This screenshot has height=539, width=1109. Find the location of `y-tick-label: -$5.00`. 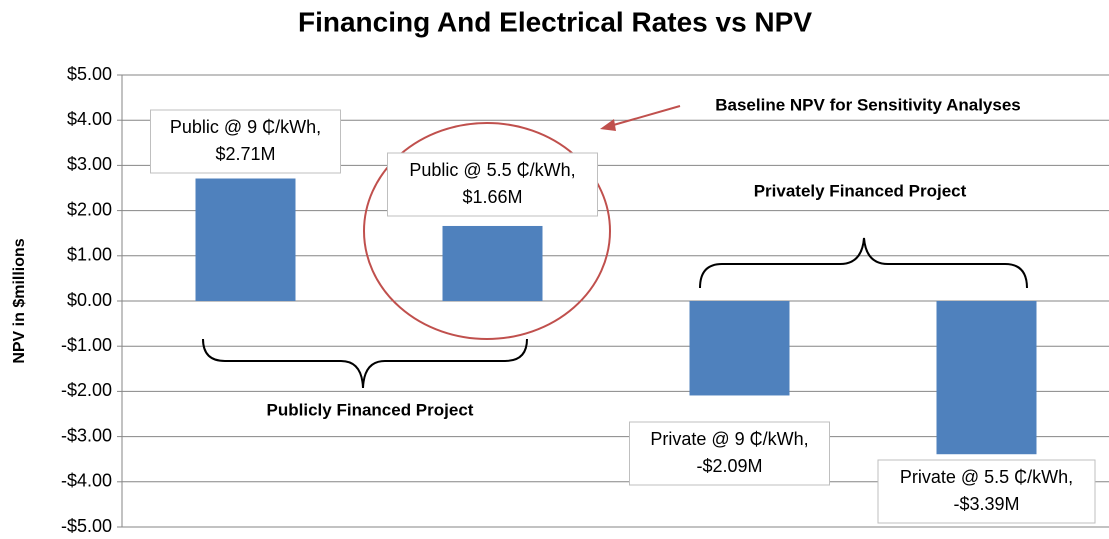

y-tick-label: -$5.00 is located at coordinates (86, 526).